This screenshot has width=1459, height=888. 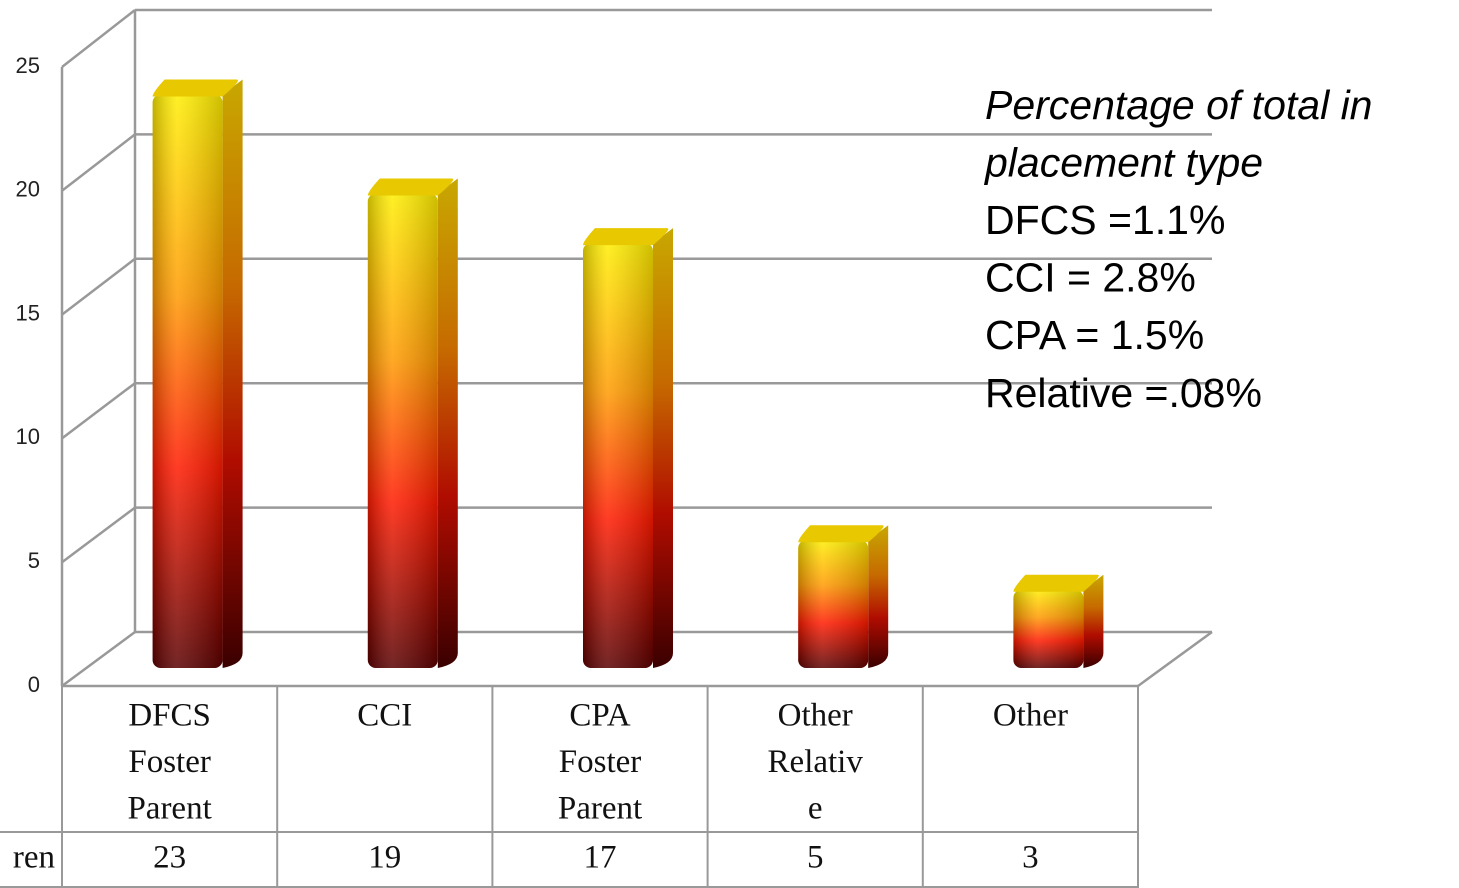 I want to click on annotation-line: CCI = 2.8%, so click(x=1090, y=278).